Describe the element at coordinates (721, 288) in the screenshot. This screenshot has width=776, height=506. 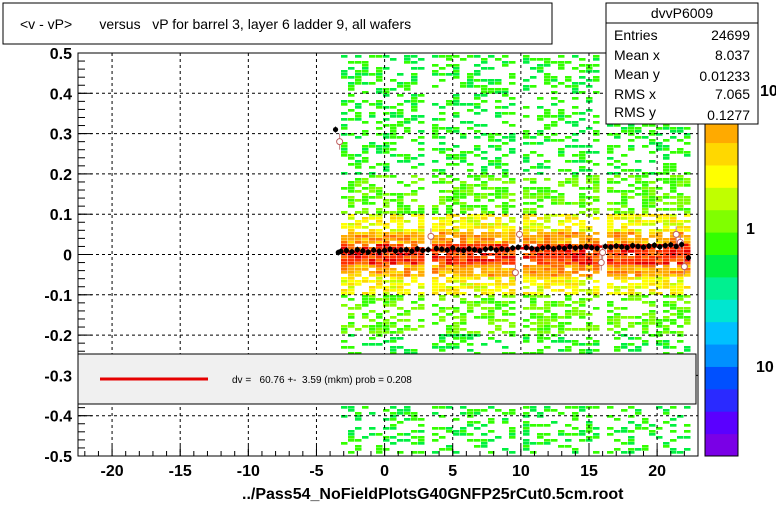
I see `palette-band` at that location.